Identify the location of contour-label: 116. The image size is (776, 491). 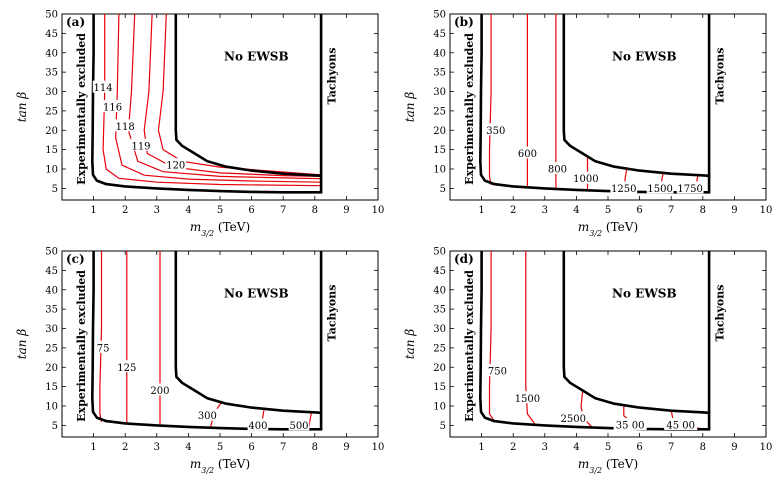
(112, 108).